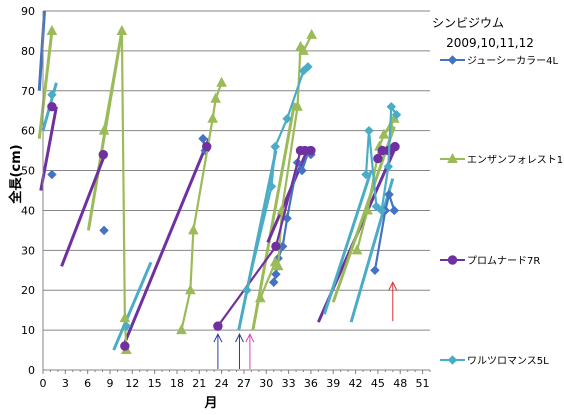  Describe the element at coordinates (199, 383) in the screenshot. I see `x-tick-label: 21` at that location.